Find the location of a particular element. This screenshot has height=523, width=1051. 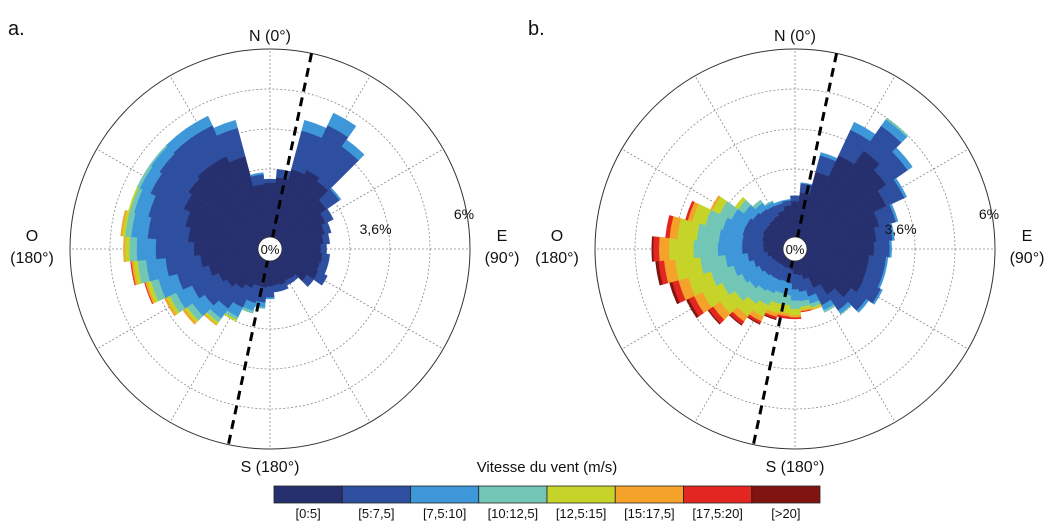

colorbar-label: [5:7,5] is located at coordinates (376, 513).